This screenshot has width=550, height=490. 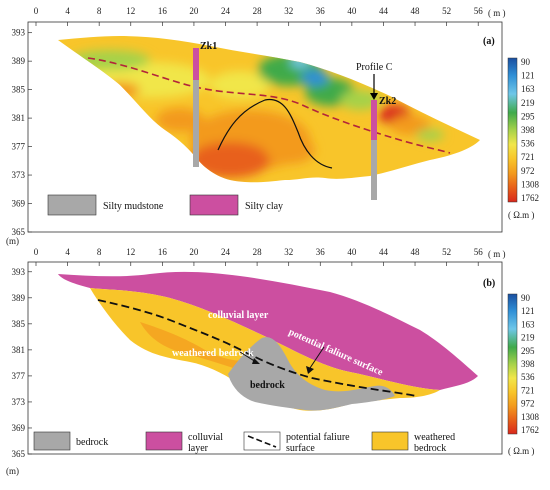 I want to click on y-tick-label: 377, so click(x=19, y=376).